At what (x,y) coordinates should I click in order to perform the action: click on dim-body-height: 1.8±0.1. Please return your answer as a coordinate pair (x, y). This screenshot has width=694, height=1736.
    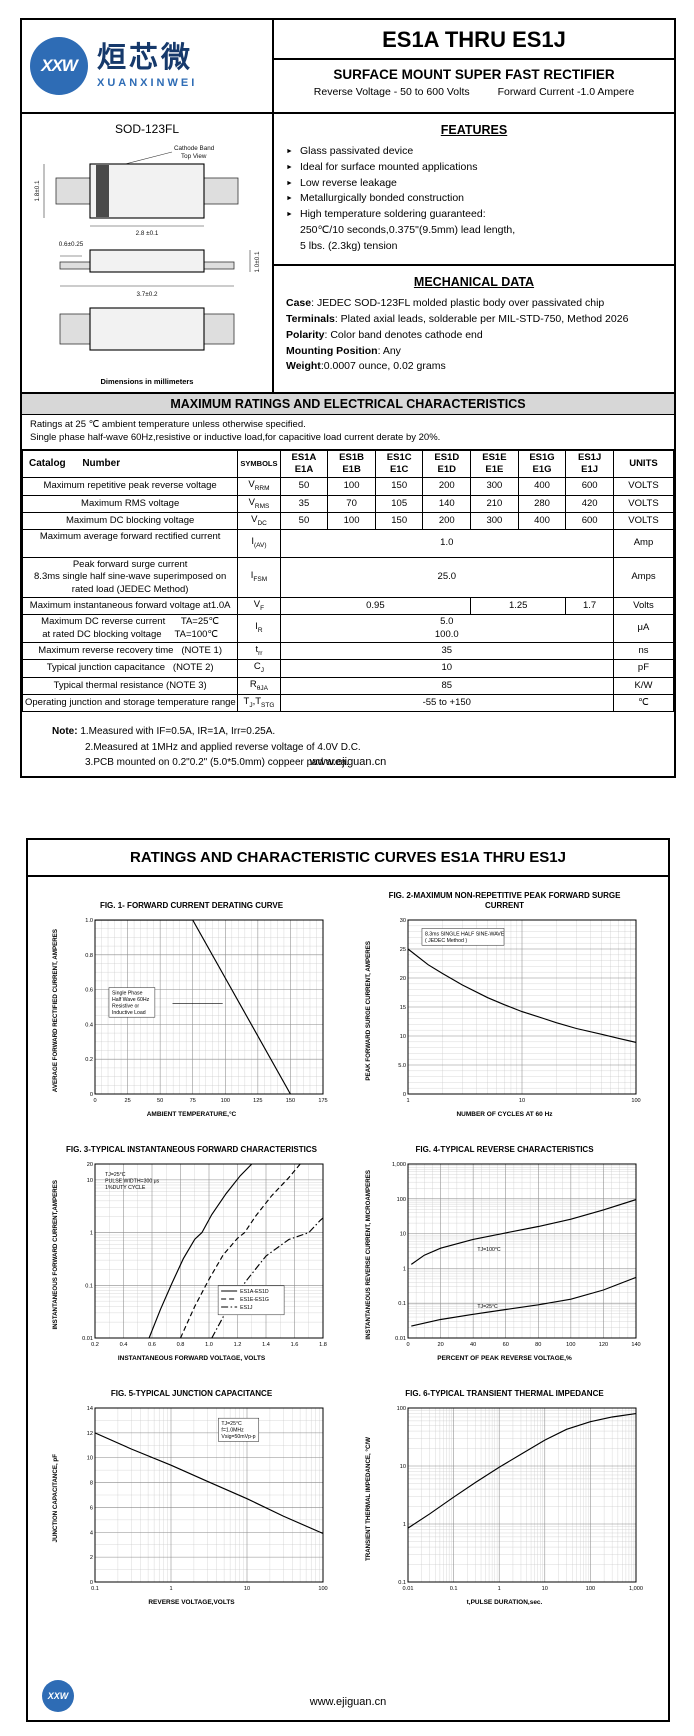
    Looking at the image, I should click on (37, 190).